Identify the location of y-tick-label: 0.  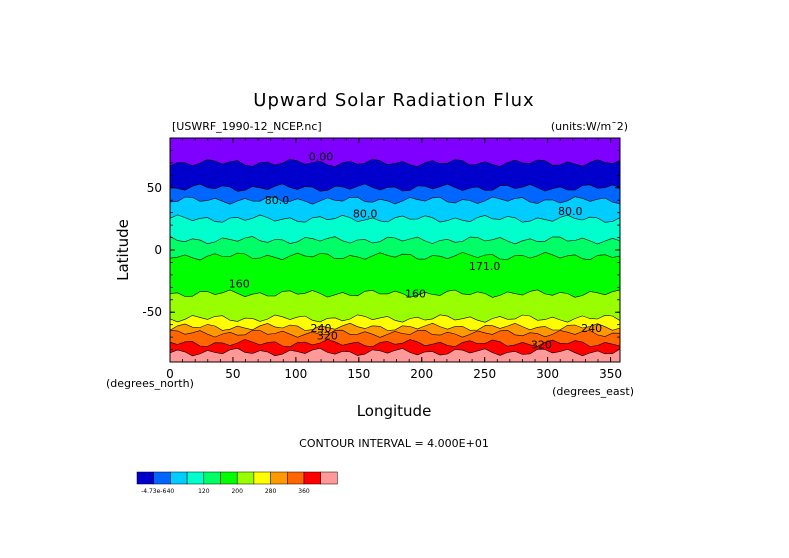
(158, 250).